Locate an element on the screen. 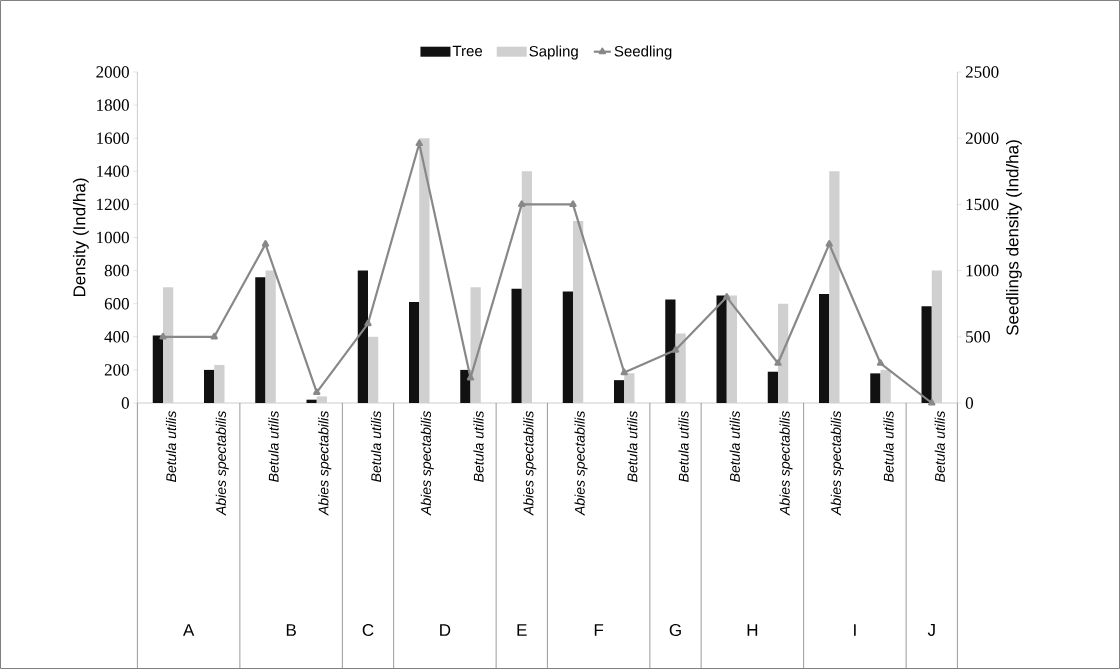 This screenshot has height=669, width=1120. text: B is located at coordinates (291, 630).